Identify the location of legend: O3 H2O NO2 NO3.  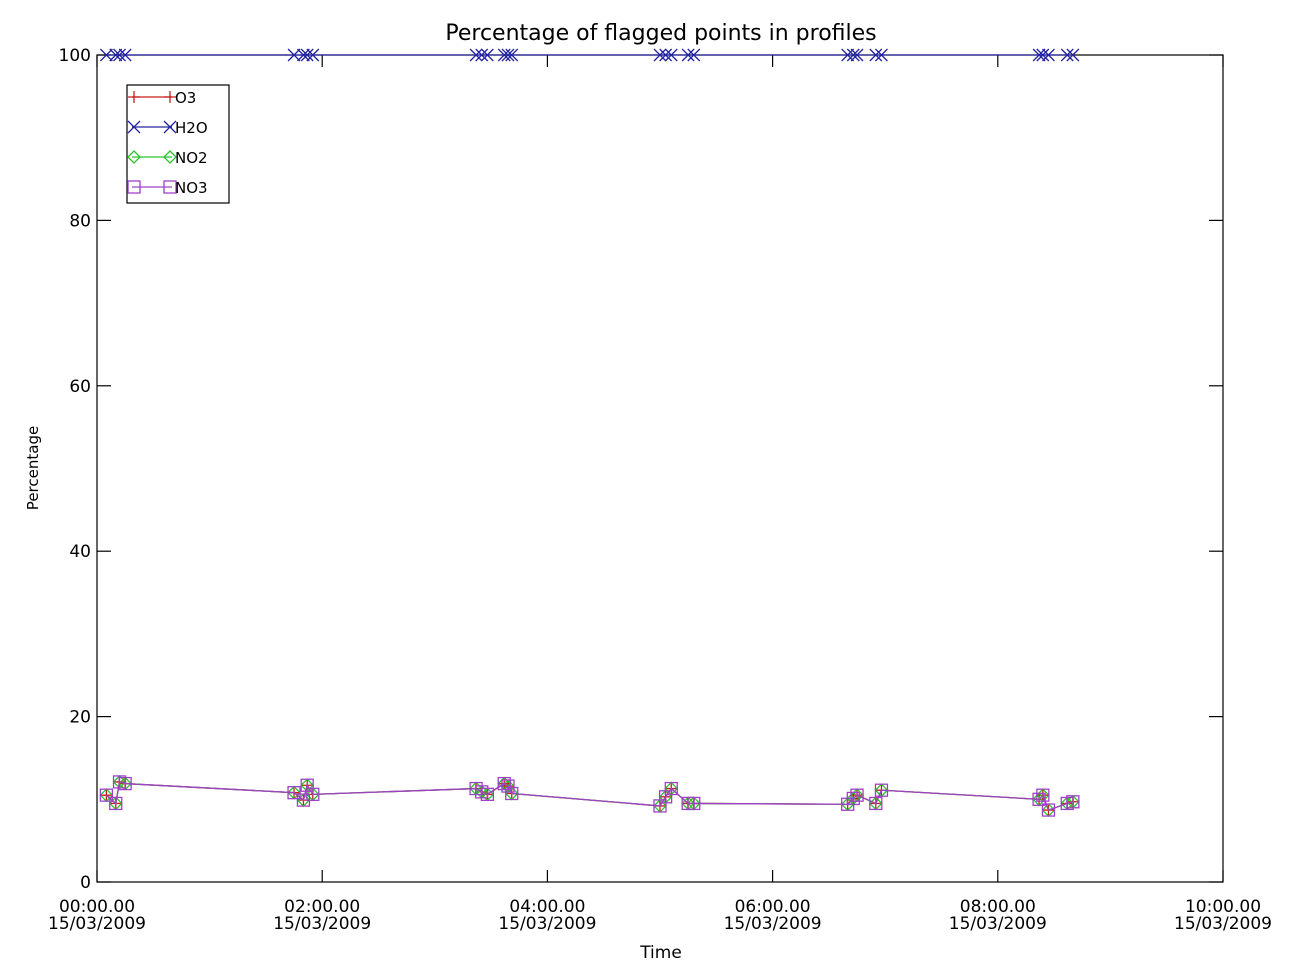
(178, 144).